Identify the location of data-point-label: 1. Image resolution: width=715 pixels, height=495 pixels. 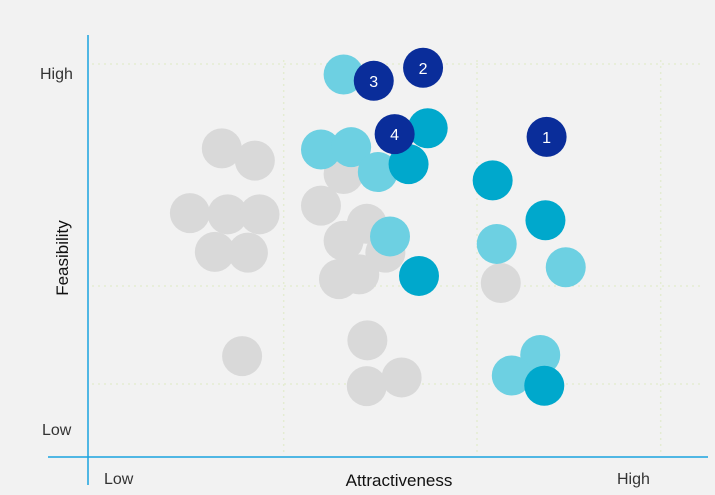
(546, 138).